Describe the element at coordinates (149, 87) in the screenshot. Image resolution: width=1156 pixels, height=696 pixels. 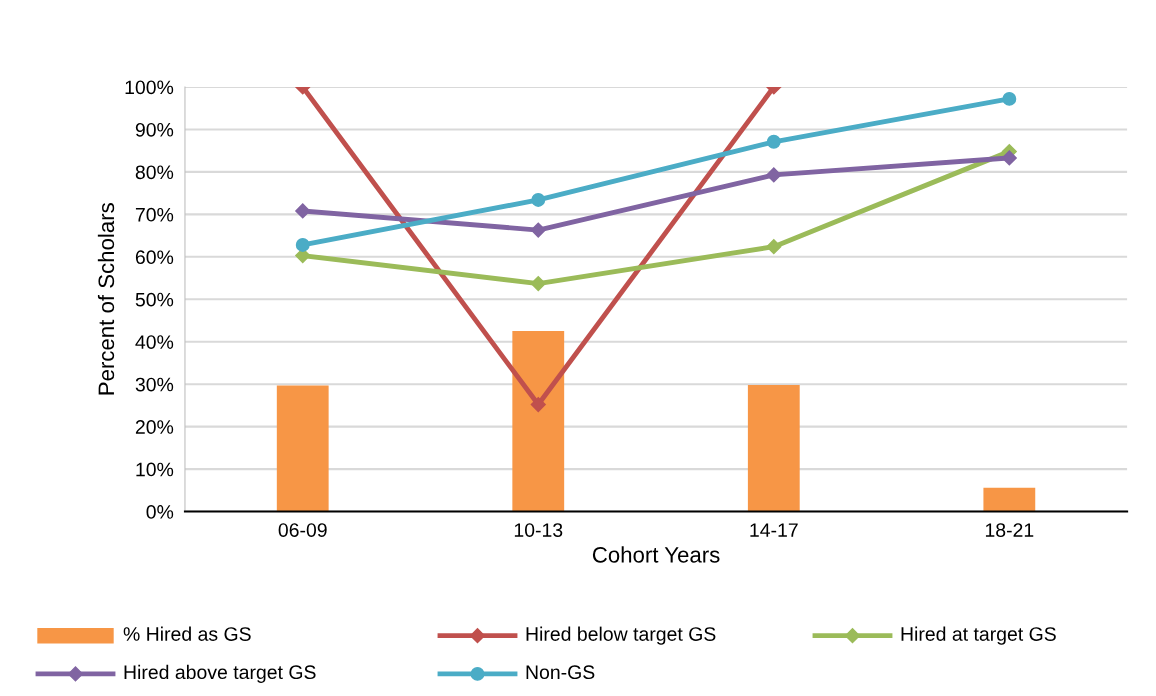
I see `y-tick-label: 100%` at that location.